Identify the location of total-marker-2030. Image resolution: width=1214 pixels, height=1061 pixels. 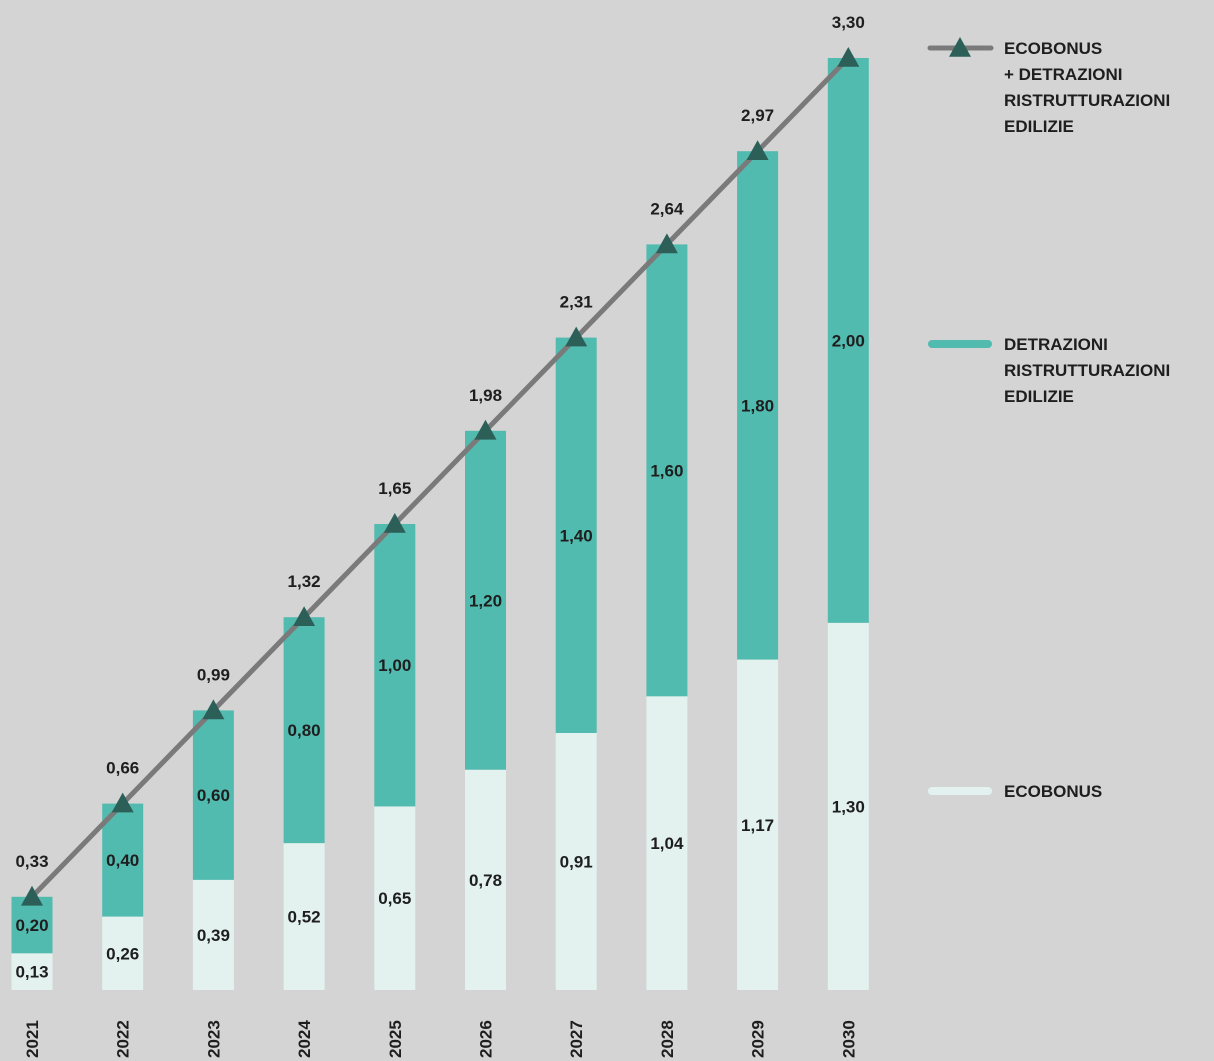
(848, 57).